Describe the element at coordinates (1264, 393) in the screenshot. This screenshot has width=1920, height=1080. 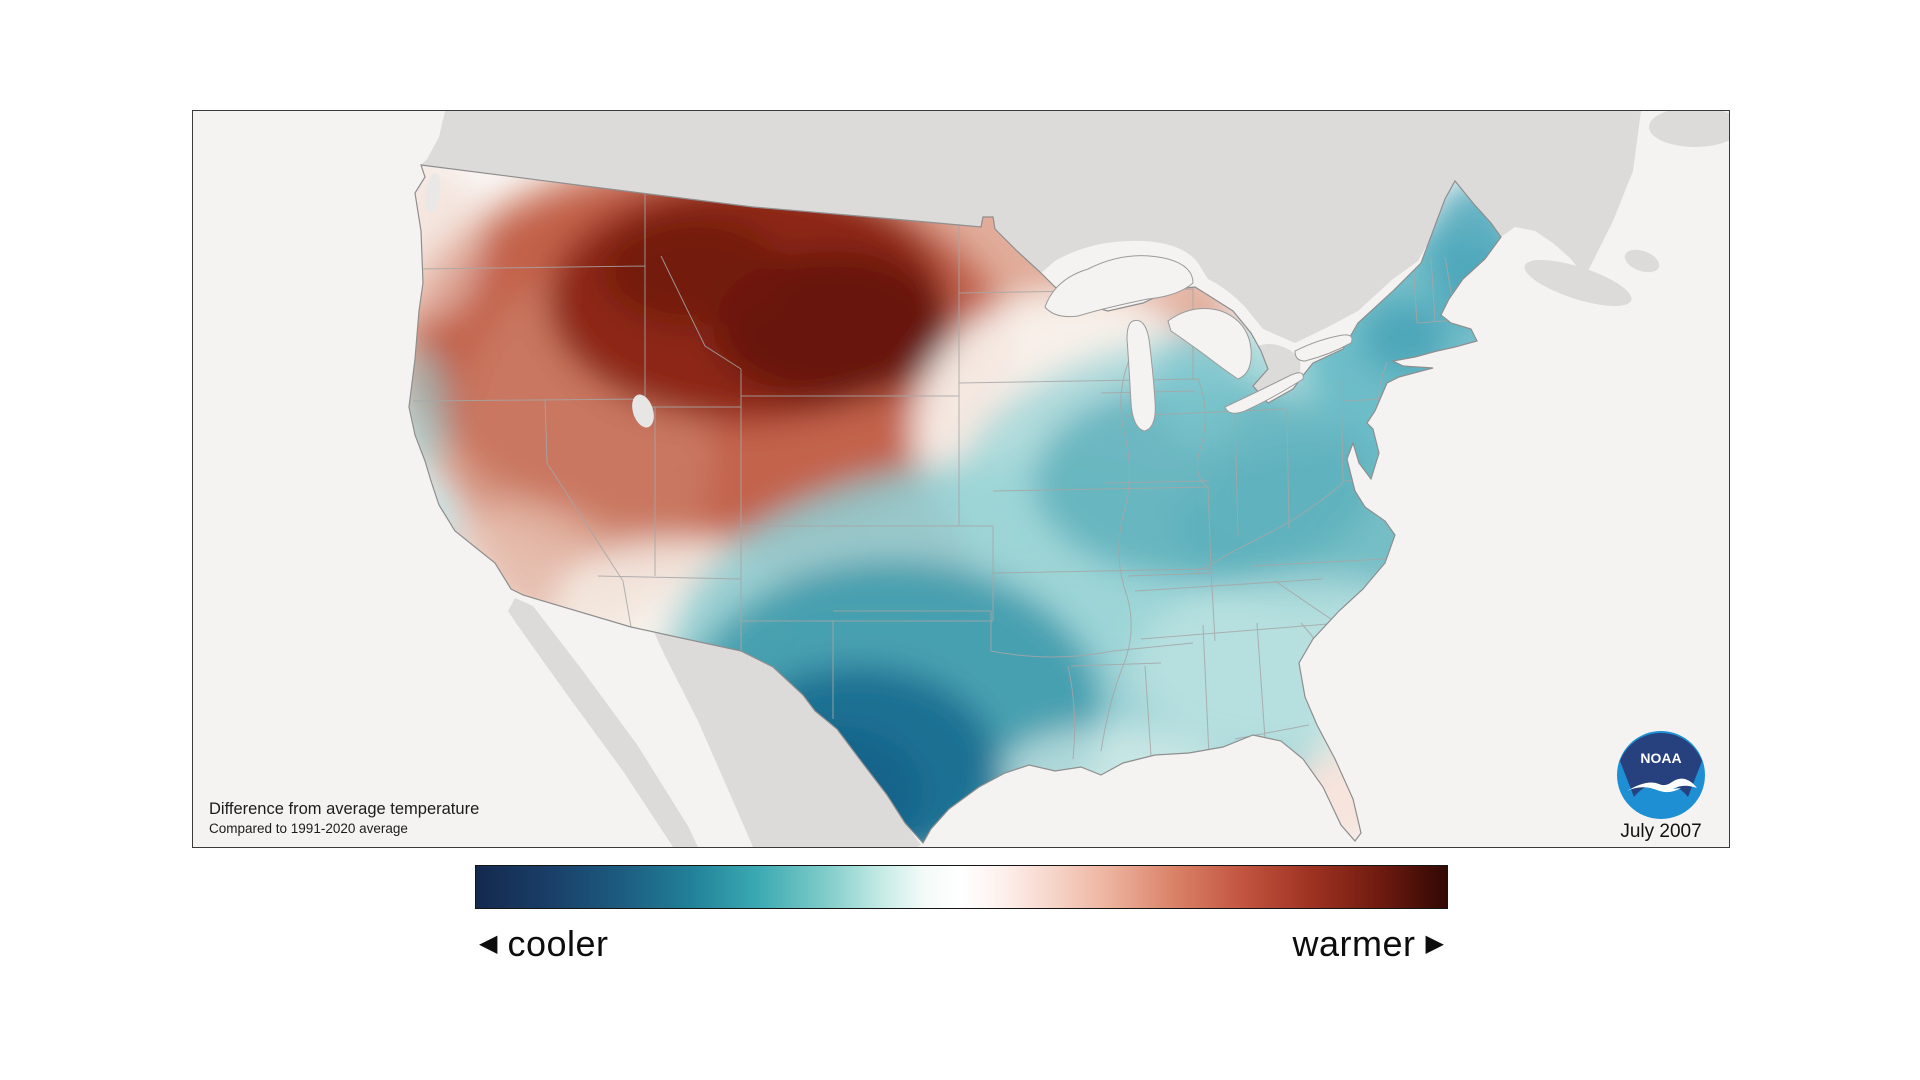
I see `lake-erie` at that location.